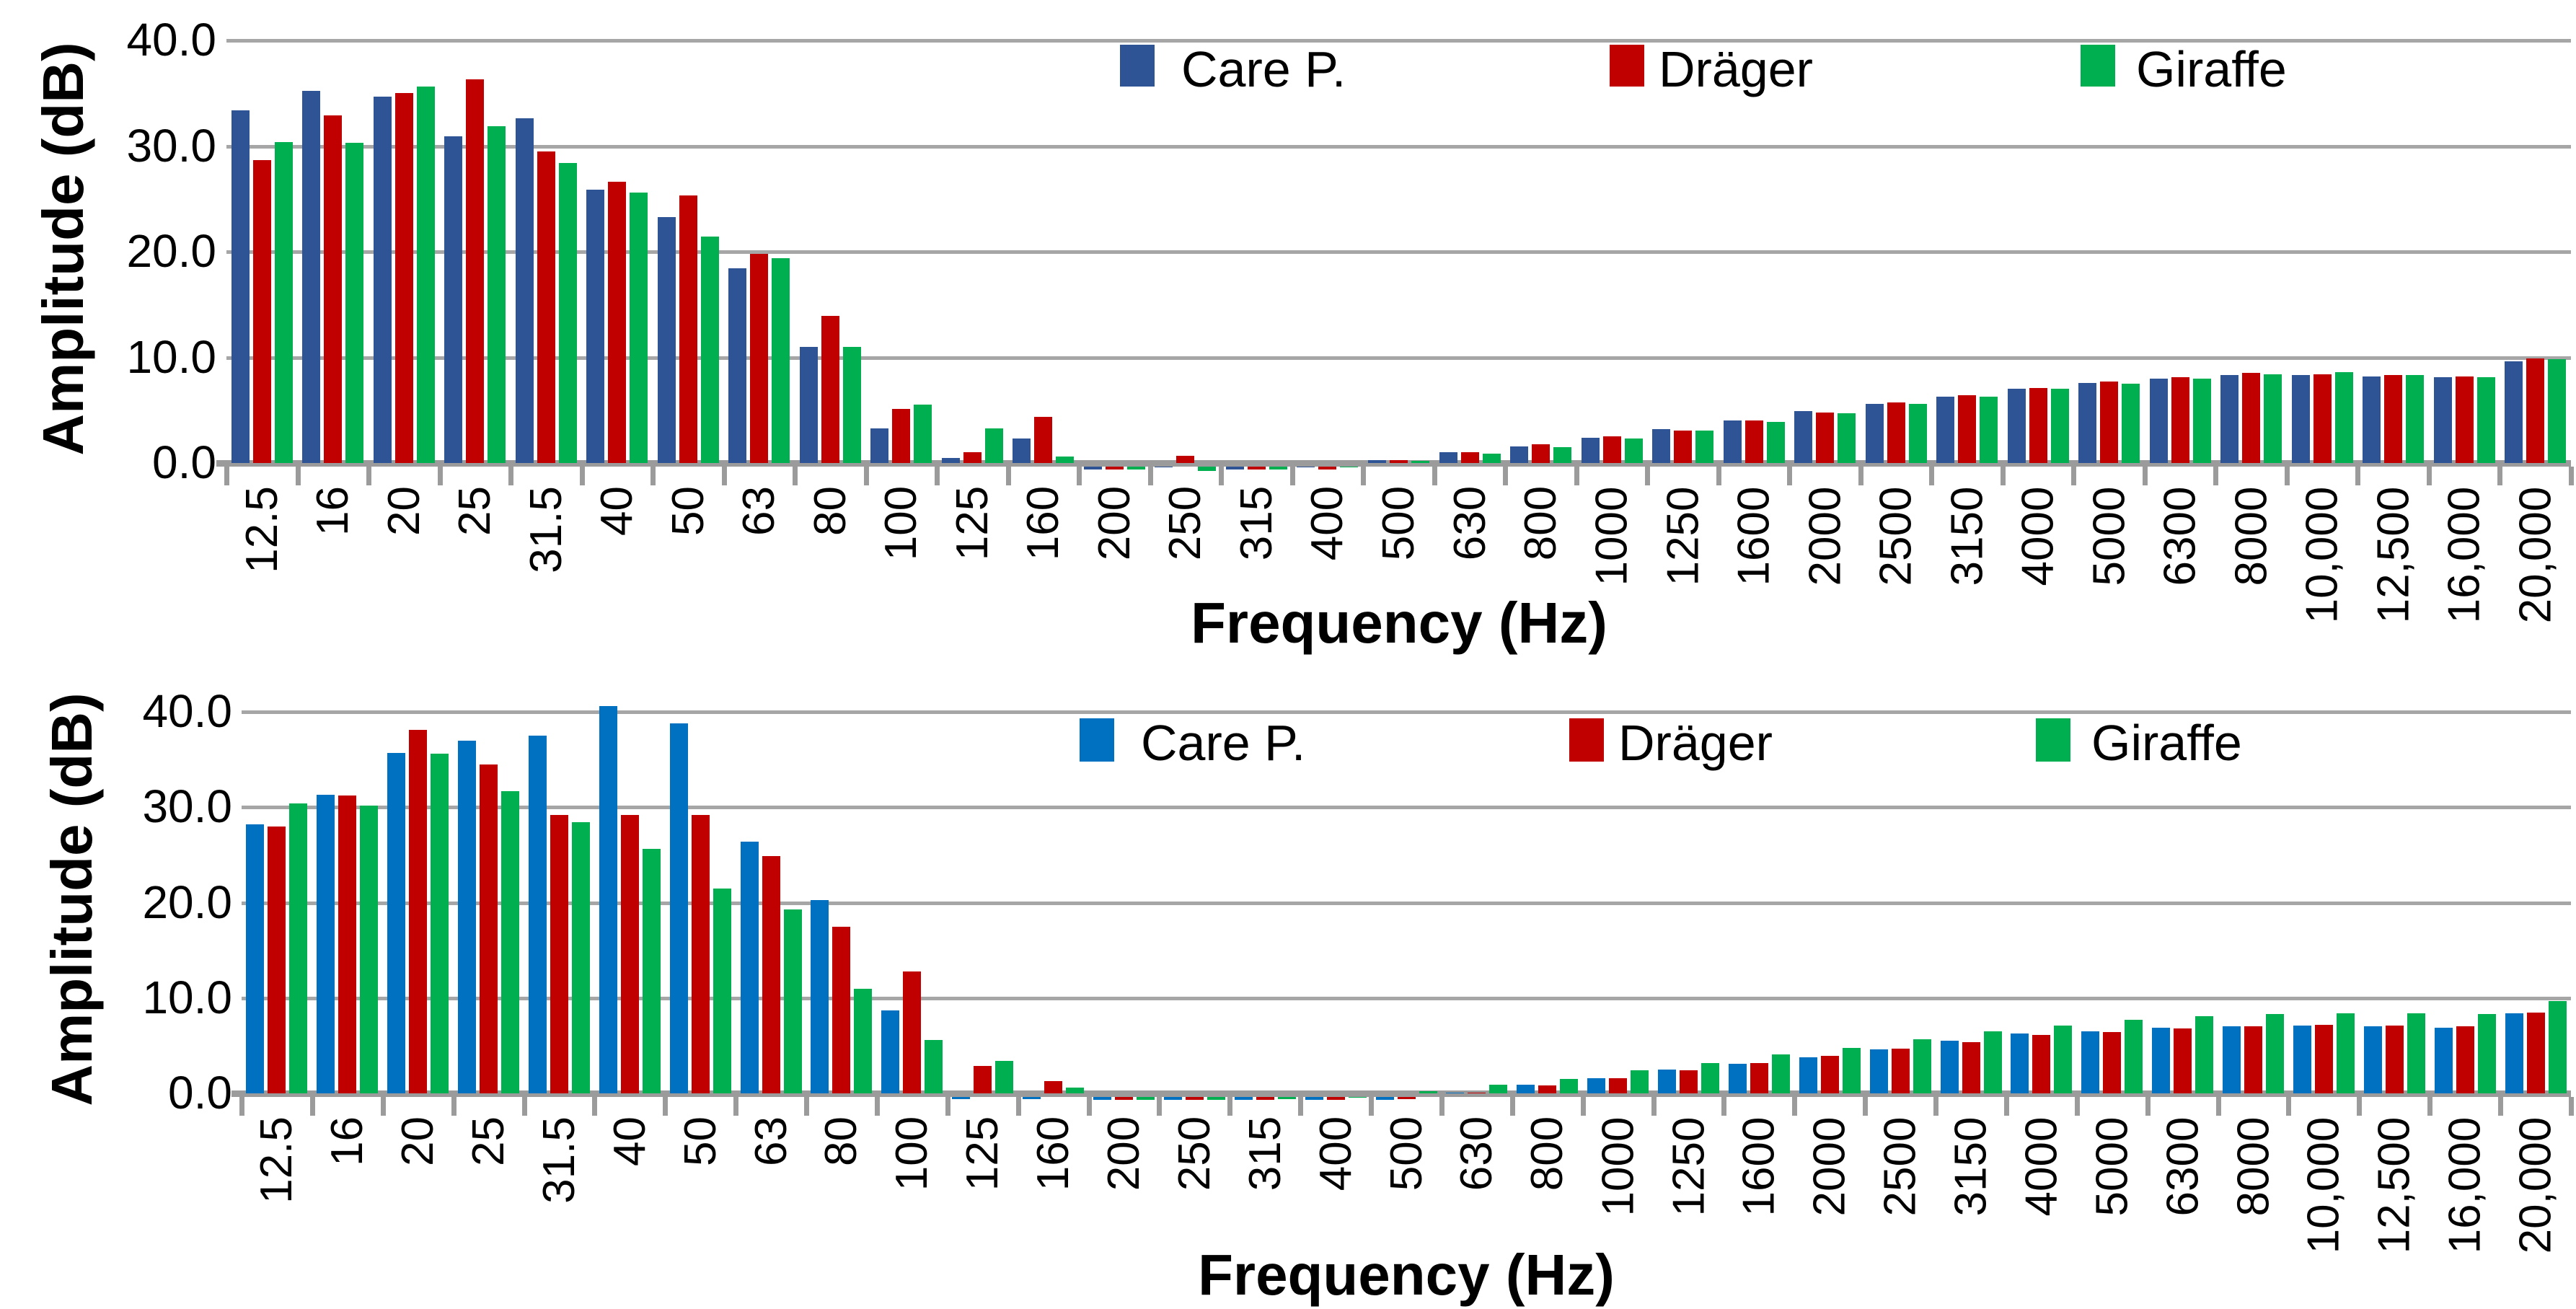 This screenshot has width=2576, height=1309. What do you see at coordinates (1971, 1166) in the screenshot?
I see `x-axis-category-label: 3150` at bounding box center [1971, 1166].